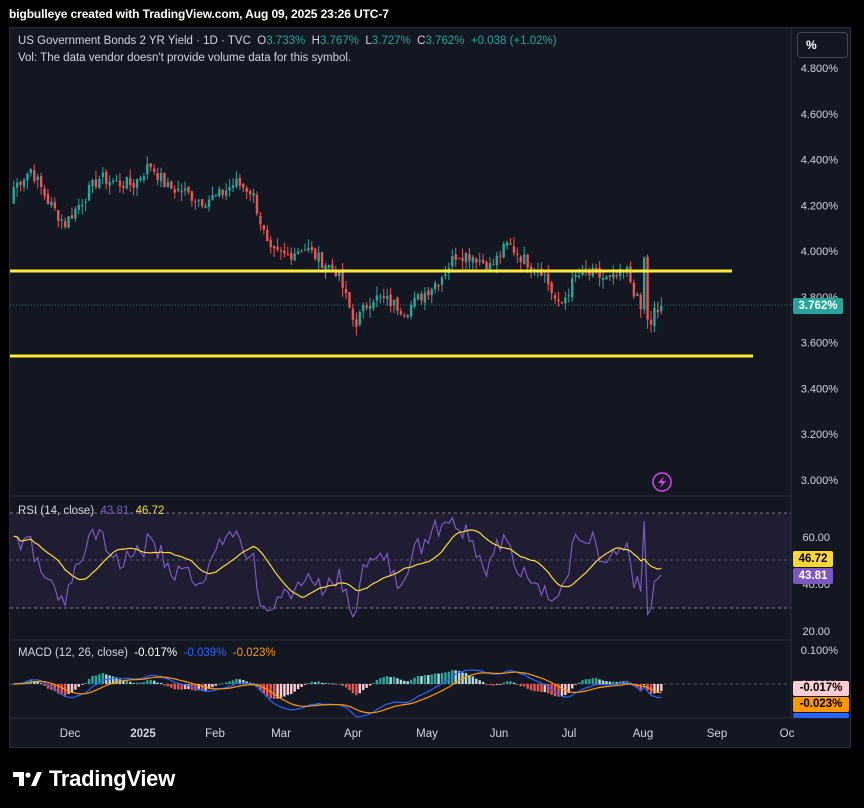  I want to click on tradingview-logo: TradingView, so click(93, 779).